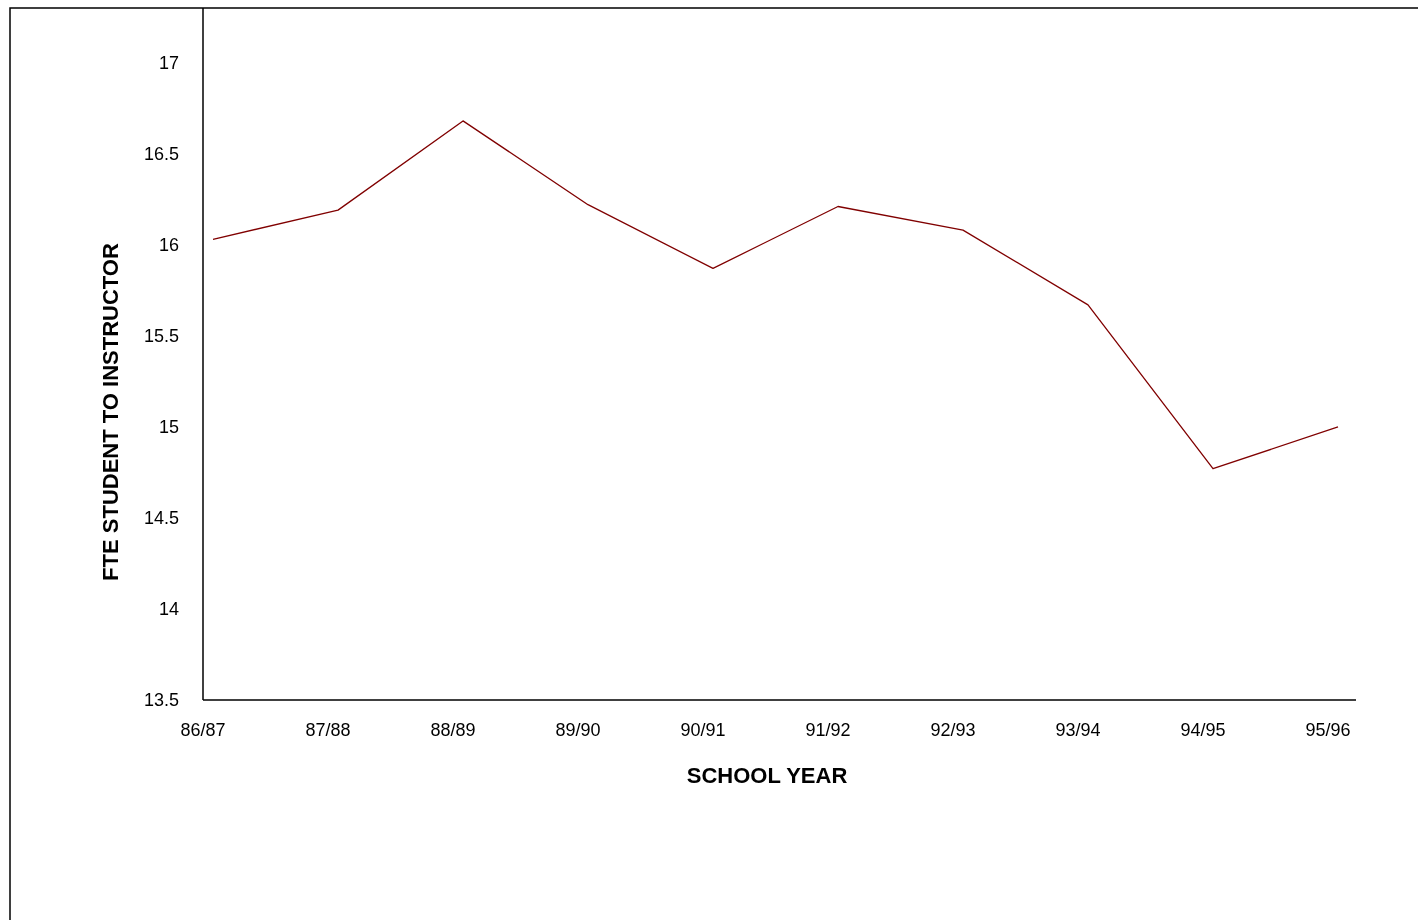 Image resolution: width=1418 pixels, height=920 pixels. Describe the element at coordinates (703, 730) in the screenshot. I see `x-tick-label: 90/91` at that location.